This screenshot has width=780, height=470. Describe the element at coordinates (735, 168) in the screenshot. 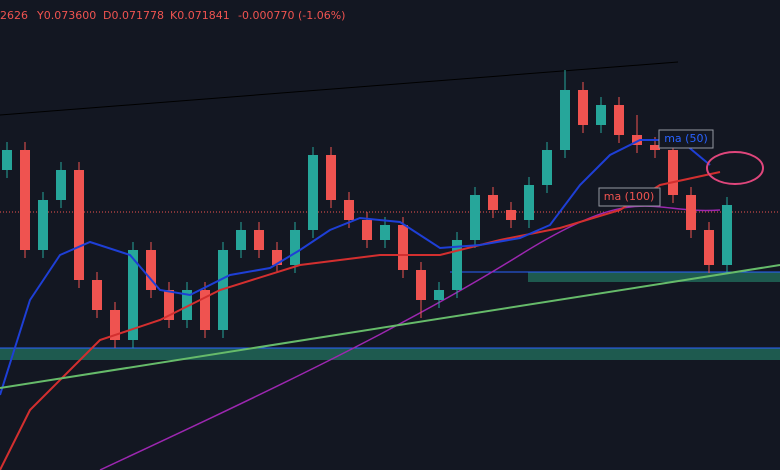

I see `highlight-ellipse` at that location.